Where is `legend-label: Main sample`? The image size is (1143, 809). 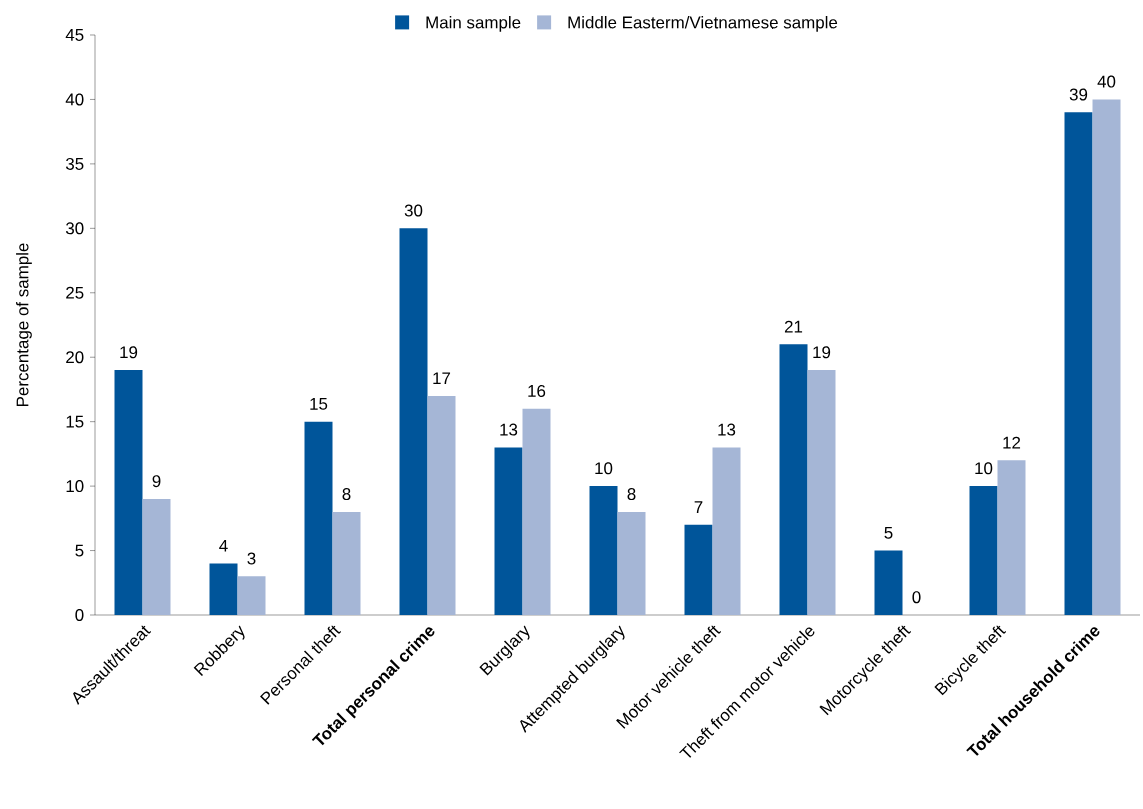 legend-label: Main sample is located at coordinates (473, 24).